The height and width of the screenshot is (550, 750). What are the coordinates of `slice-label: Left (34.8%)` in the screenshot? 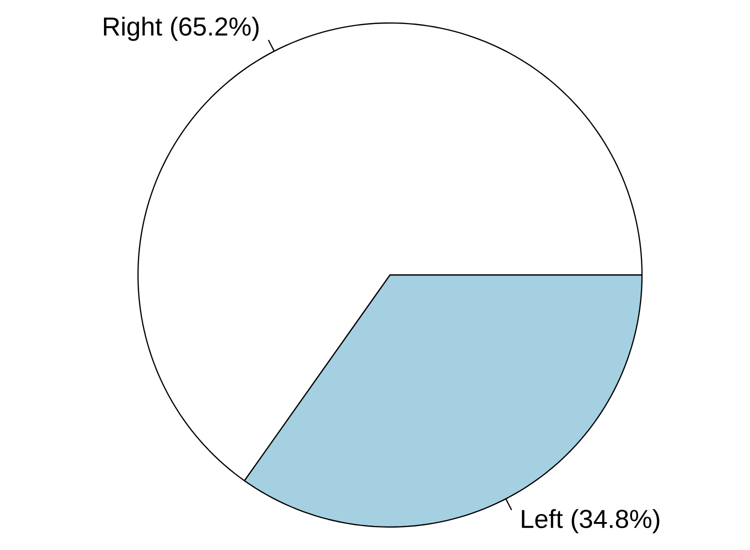 It's located at (591, 521).